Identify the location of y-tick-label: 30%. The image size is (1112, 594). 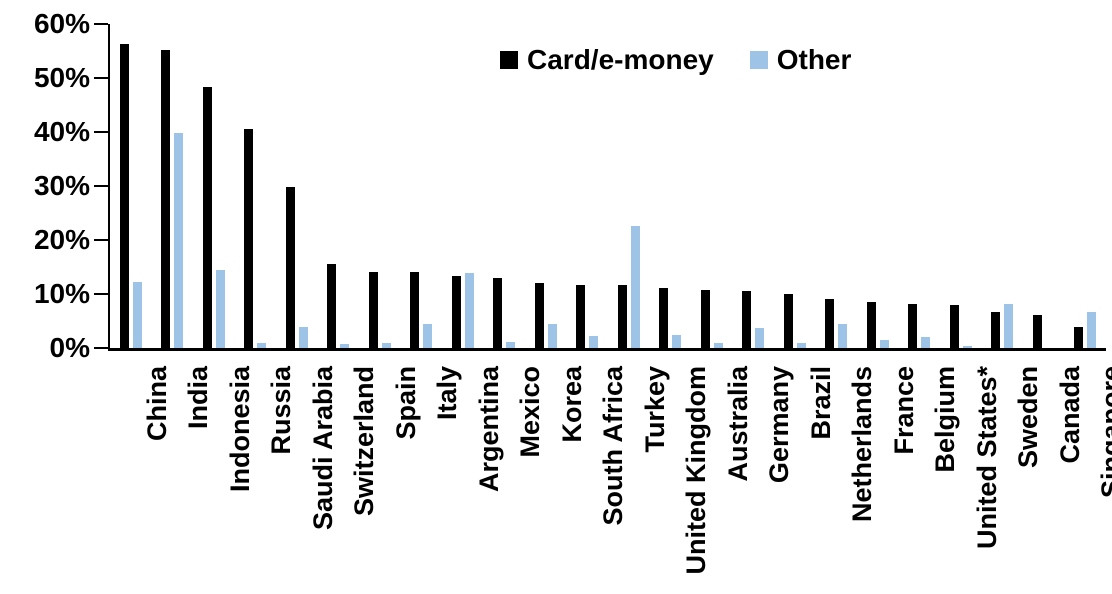
(61, 185).